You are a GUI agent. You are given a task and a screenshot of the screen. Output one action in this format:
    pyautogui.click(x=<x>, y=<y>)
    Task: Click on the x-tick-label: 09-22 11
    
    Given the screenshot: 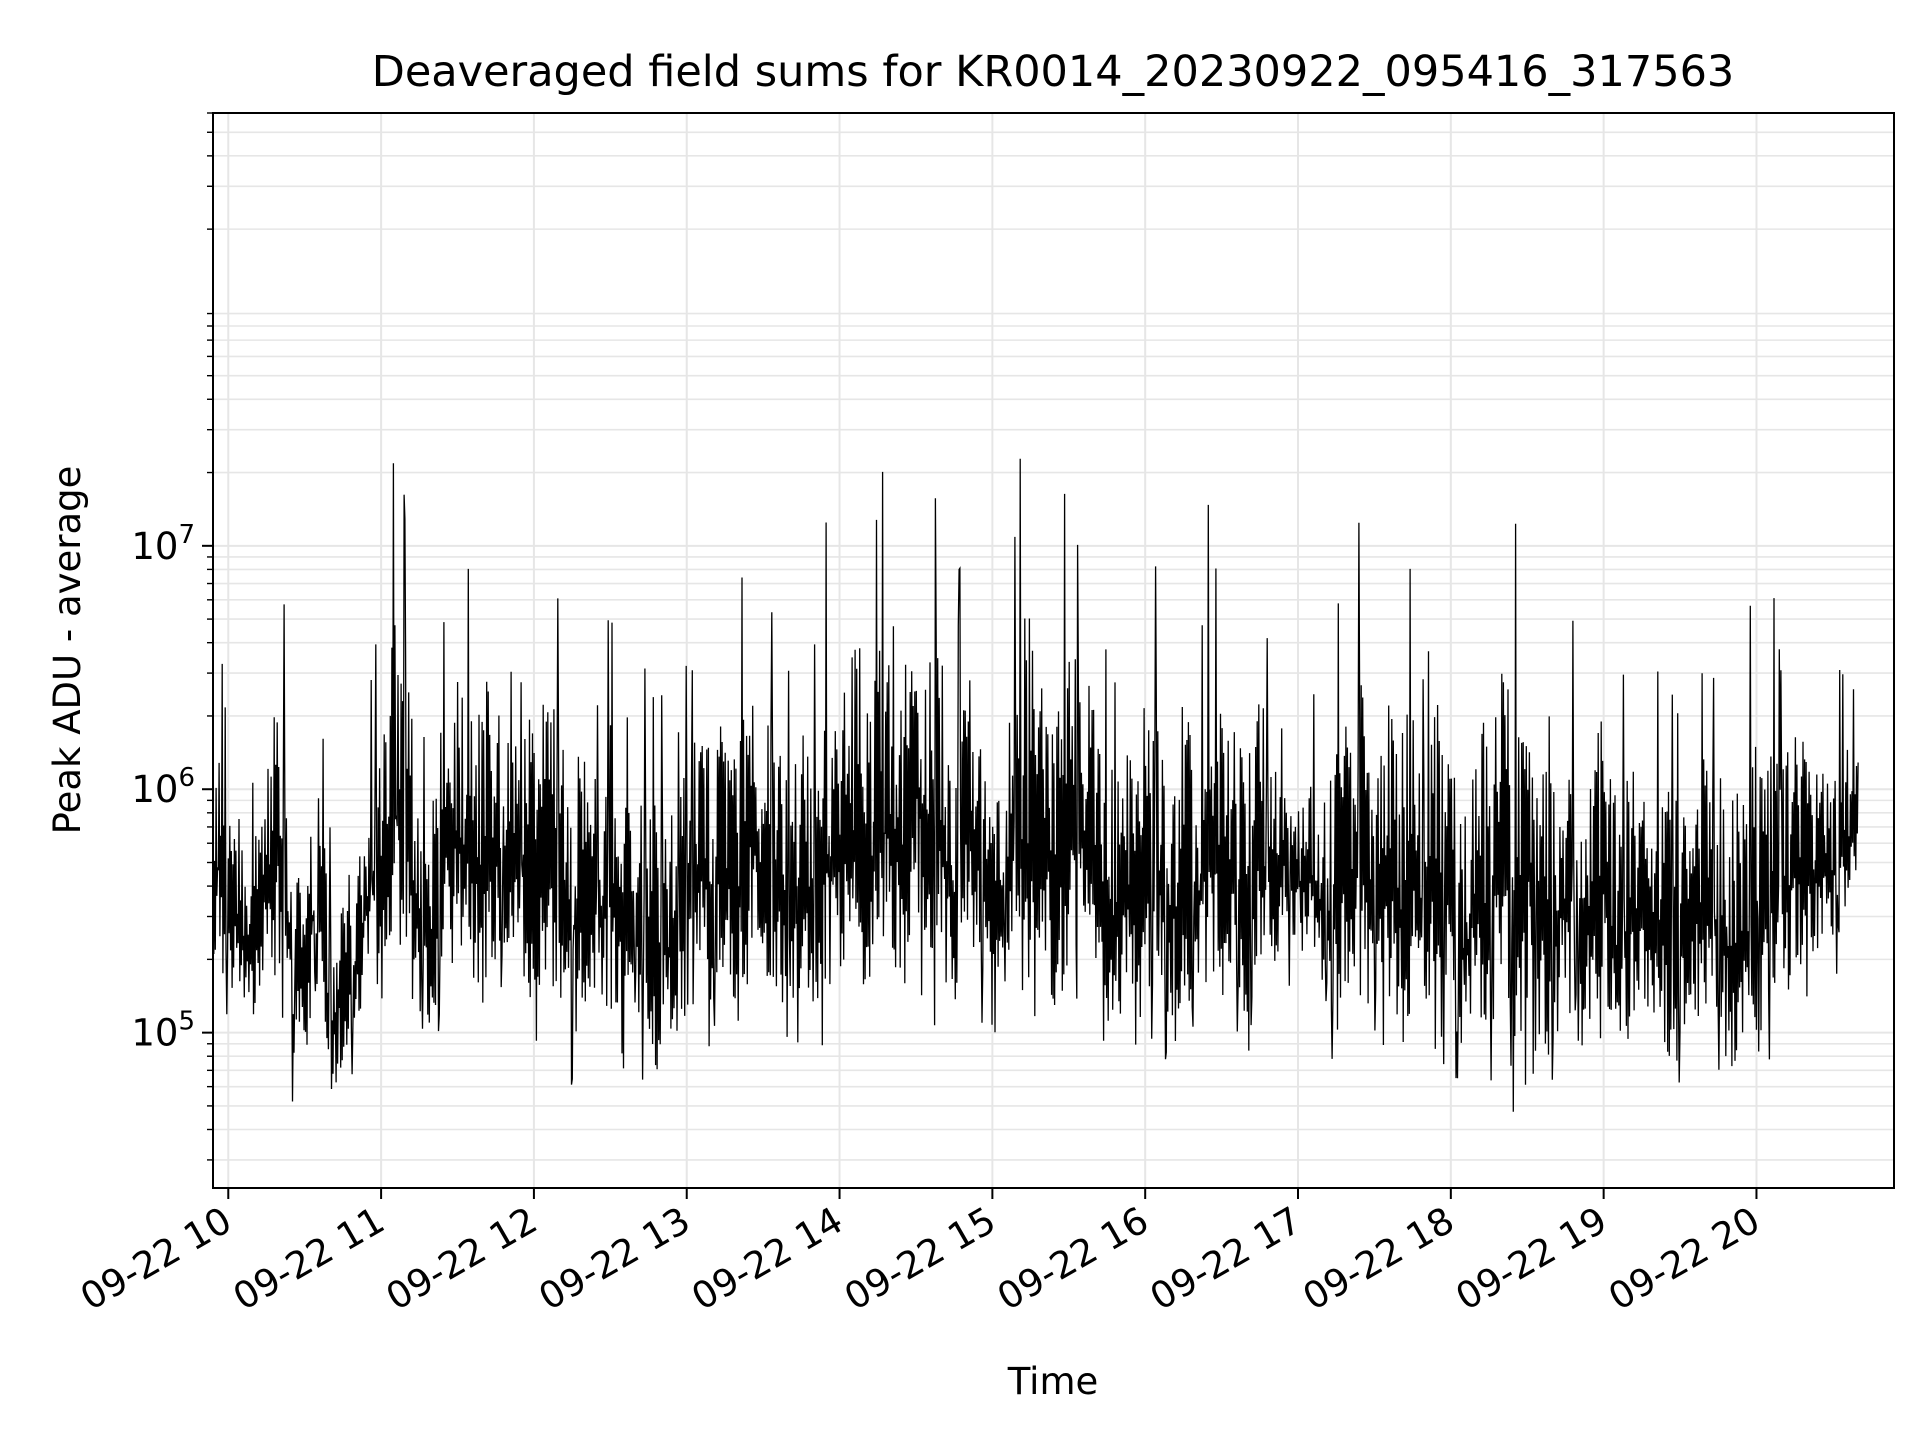 What is the action you would take?
    pyautogui.click(x=309, y=1259)
    